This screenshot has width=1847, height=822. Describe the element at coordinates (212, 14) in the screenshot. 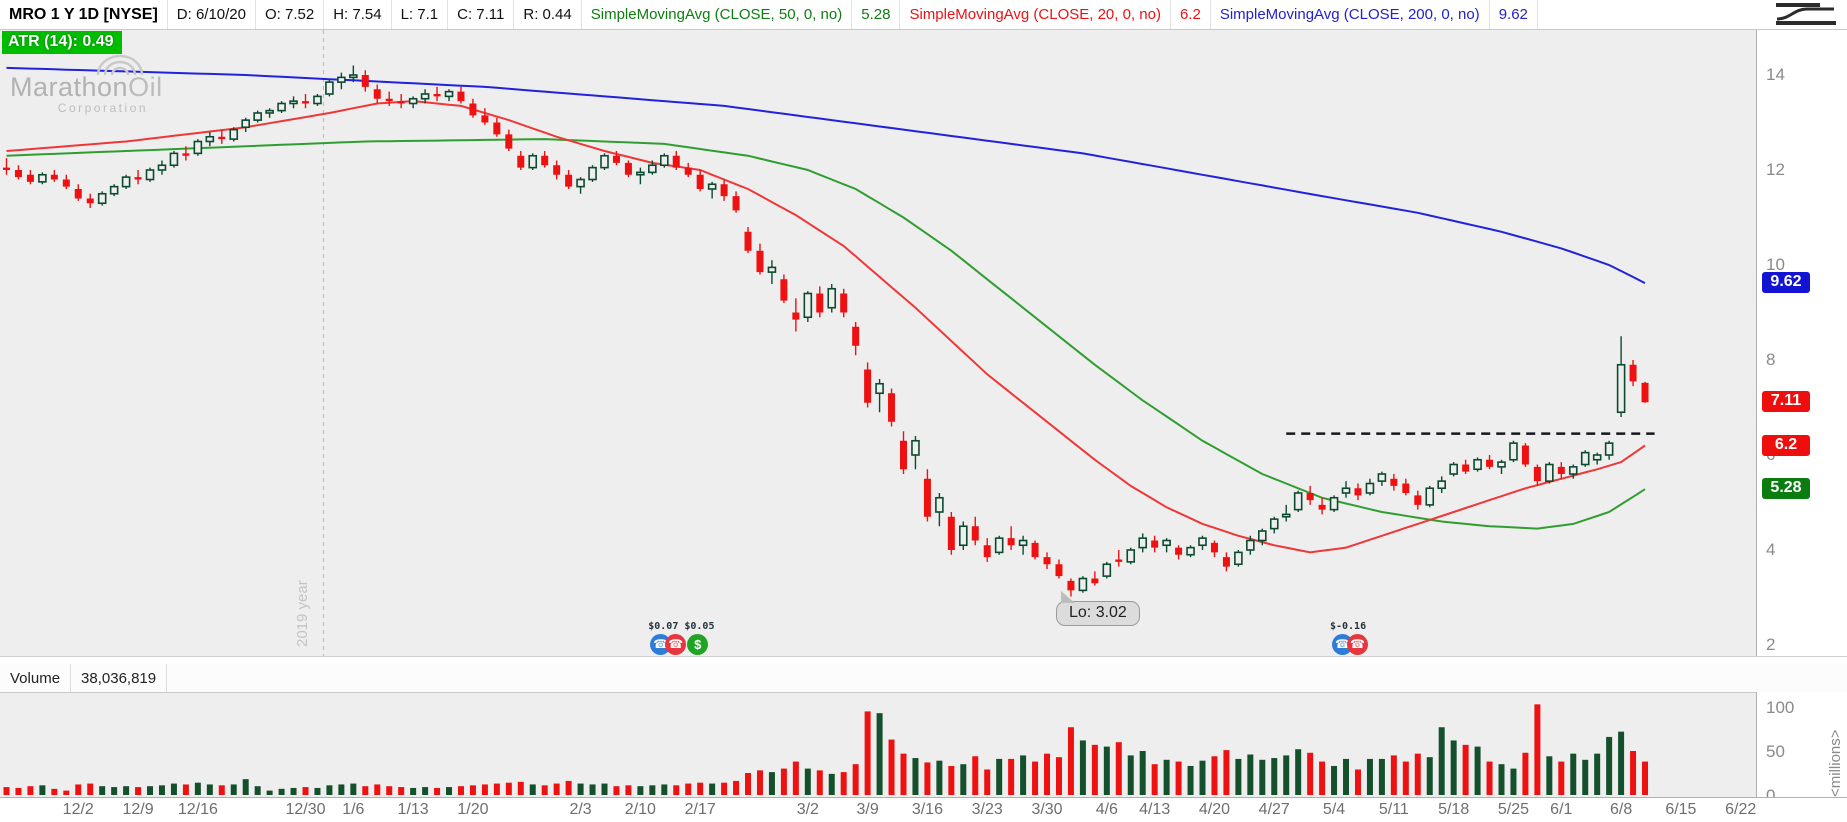

I see `header-cell: D: 6/10/20` at that location.